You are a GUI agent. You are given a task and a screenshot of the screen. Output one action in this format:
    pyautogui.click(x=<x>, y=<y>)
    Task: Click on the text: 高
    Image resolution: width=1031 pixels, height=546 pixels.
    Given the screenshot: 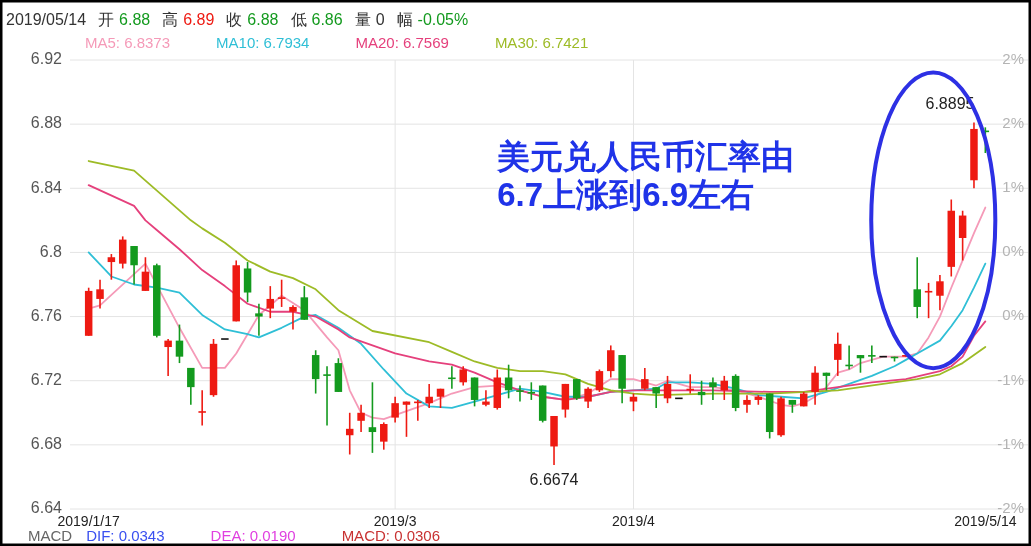 What is the action you would take?
    pyautogui.click(x=170, y=20)
    